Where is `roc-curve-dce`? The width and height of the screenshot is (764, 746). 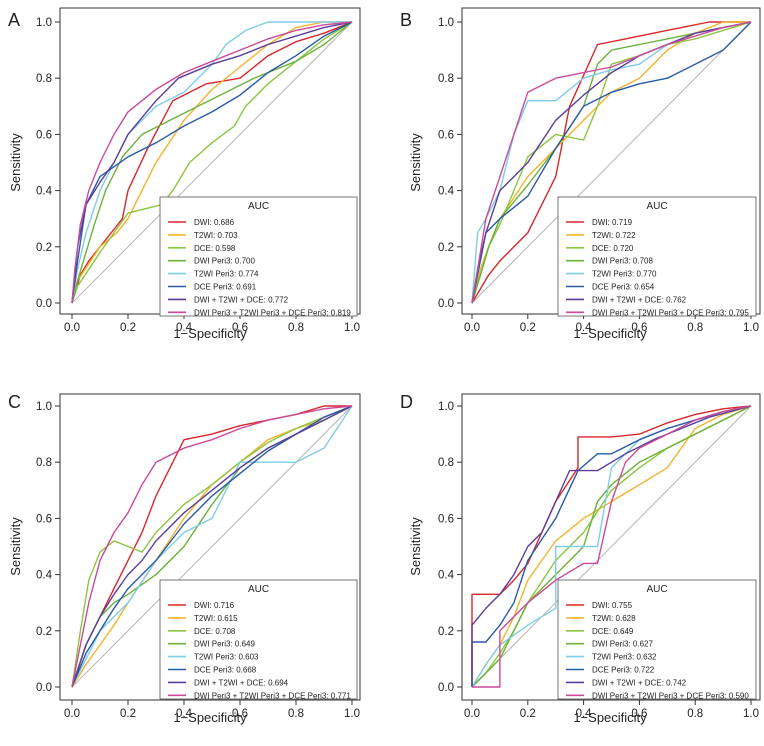 roc-curve-dce is located at coordinates (212, 546).